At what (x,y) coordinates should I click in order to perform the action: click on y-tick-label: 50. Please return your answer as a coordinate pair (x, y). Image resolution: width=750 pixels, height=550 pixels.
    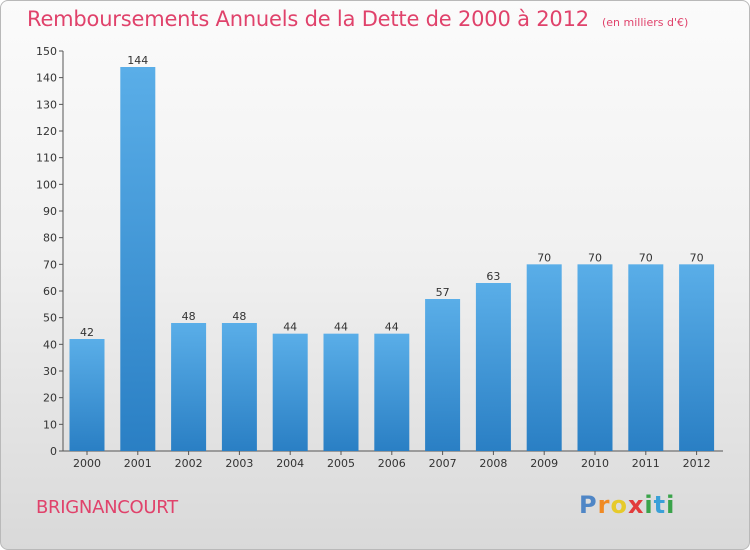
    Looking at the image, I should click on (50, 318).